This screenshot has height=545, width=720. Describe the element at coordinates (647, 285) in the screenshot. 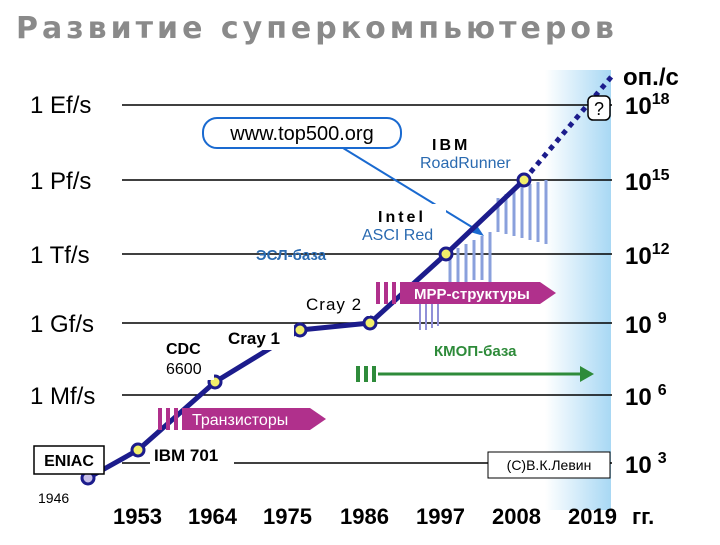

I see `right-level-labels: 1018 1015 1012 10 9 10 6 10 3` at that location.